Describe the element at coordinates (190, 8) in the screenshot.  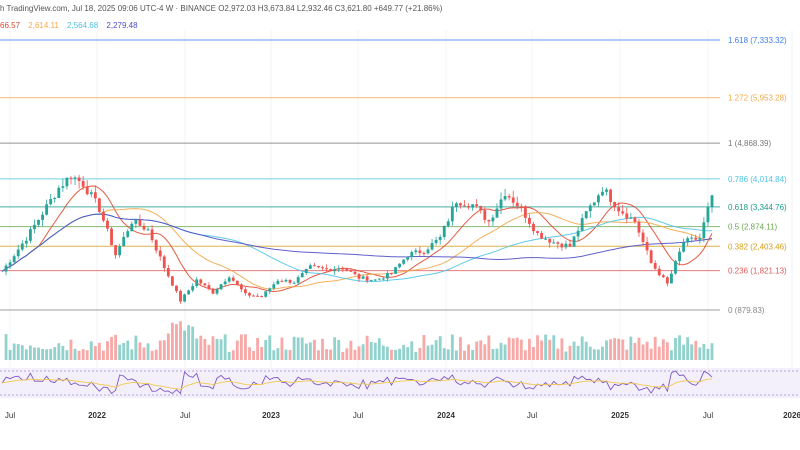
I see `header-symbol: W · BINANCE` at that location.